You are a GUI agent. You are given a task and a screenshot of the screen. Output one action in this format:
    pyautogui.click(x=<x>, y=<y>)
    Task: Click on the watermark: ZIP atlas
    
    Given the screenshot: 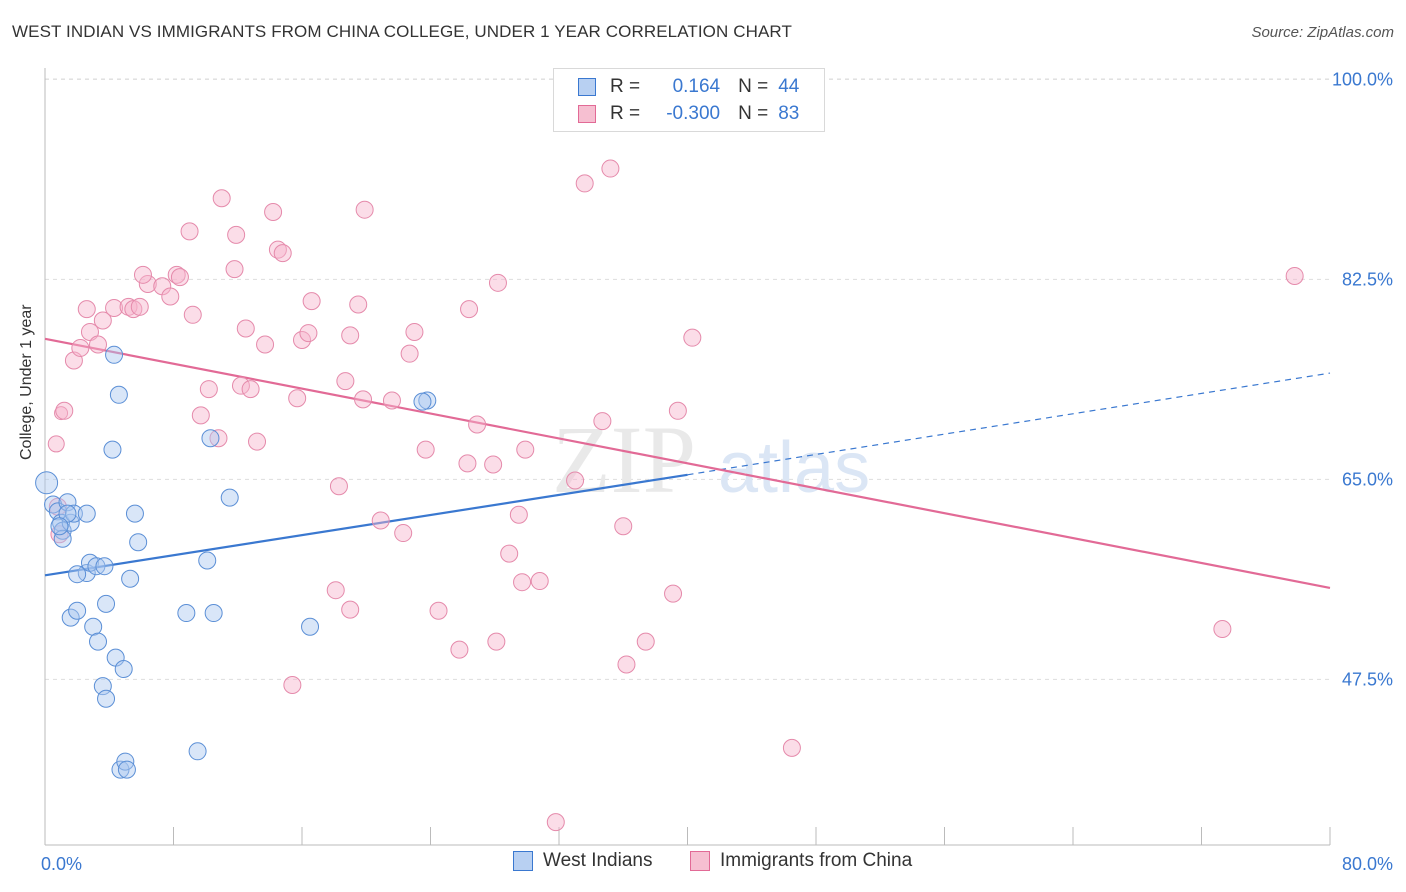 What is the action you would take?
    pyautogui.click(x=711, y=459)
    